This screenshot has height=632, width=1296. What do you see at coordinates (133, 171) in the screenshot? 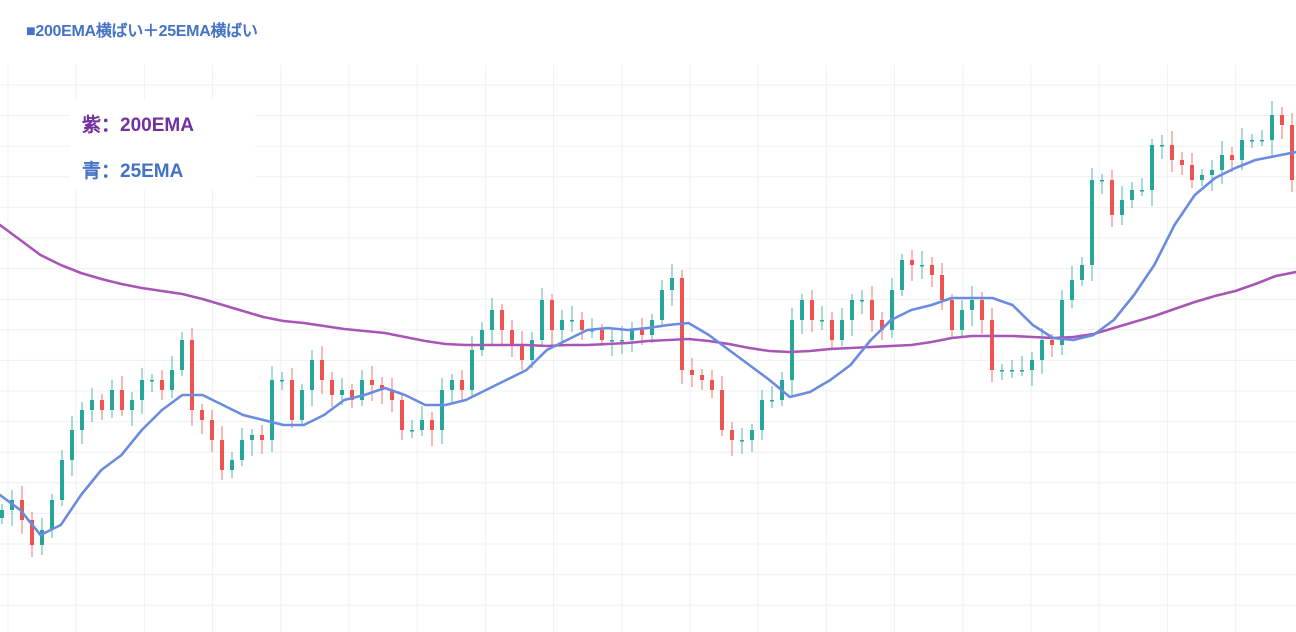
I see `legend-ema25: 青：25EMA` at bounding box center [133, 171].